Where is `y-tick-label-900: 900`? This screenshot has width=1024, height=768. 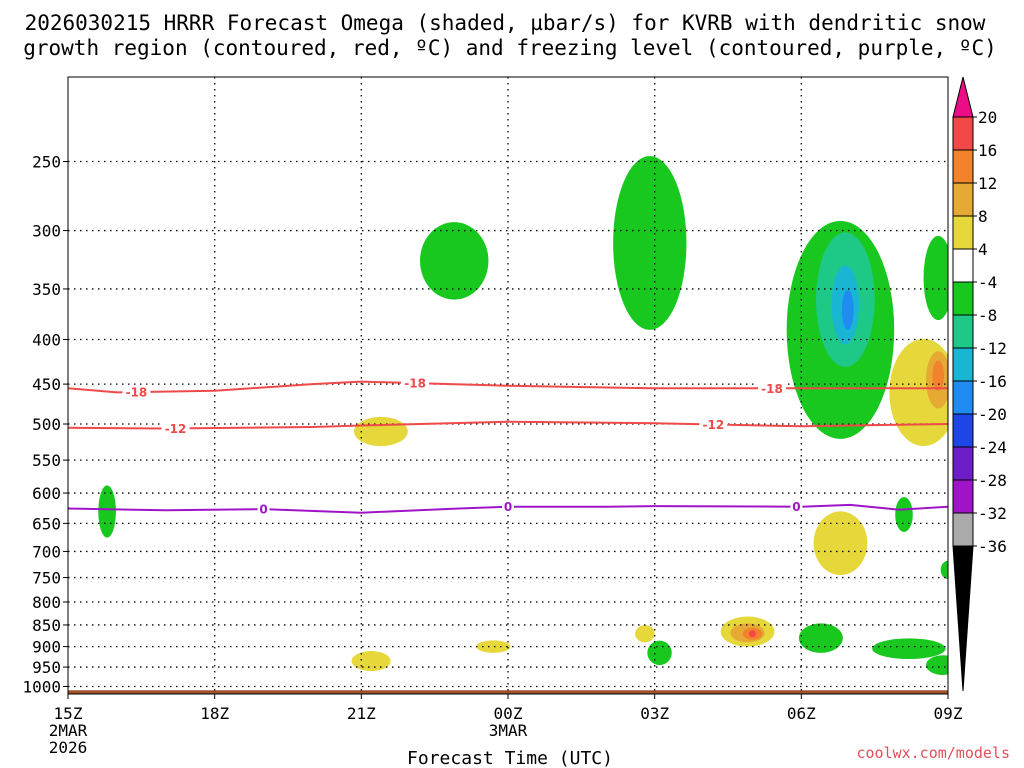
y-tick-label-900: 900 is located at coordinates (46, 647).